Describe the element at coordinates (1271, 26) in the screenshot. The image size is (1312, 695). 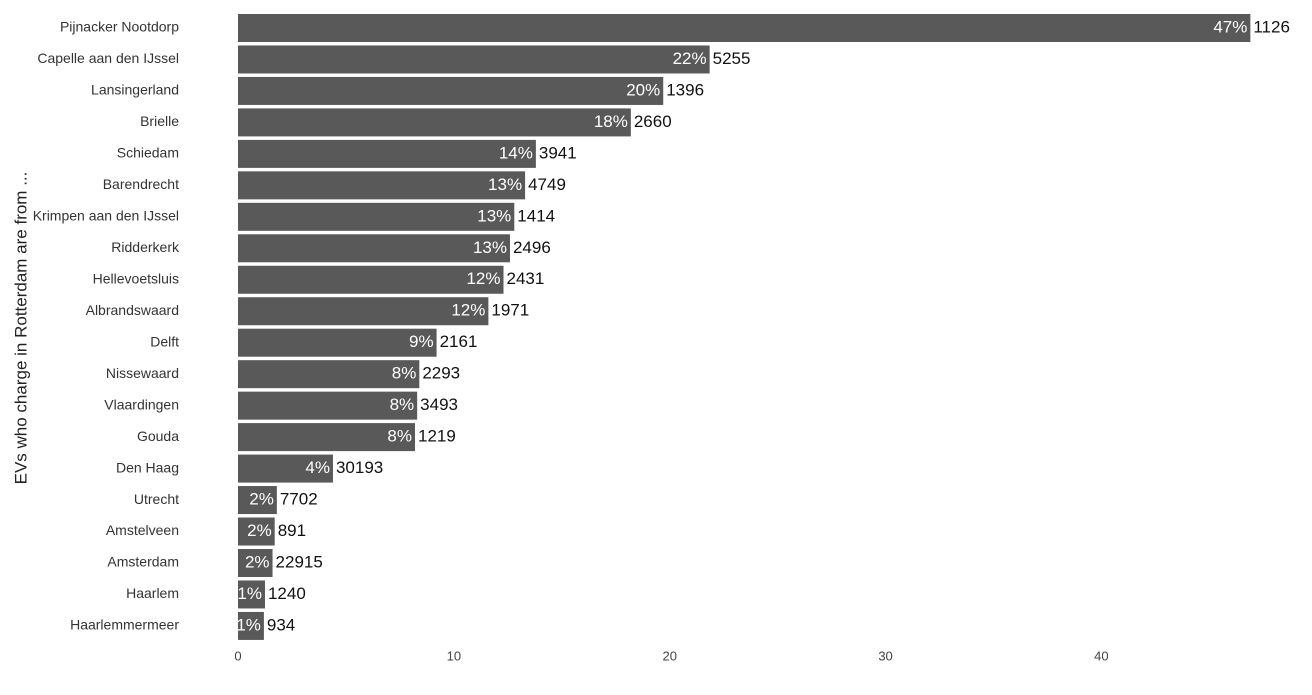
I see `count-label: 1126` at that location.